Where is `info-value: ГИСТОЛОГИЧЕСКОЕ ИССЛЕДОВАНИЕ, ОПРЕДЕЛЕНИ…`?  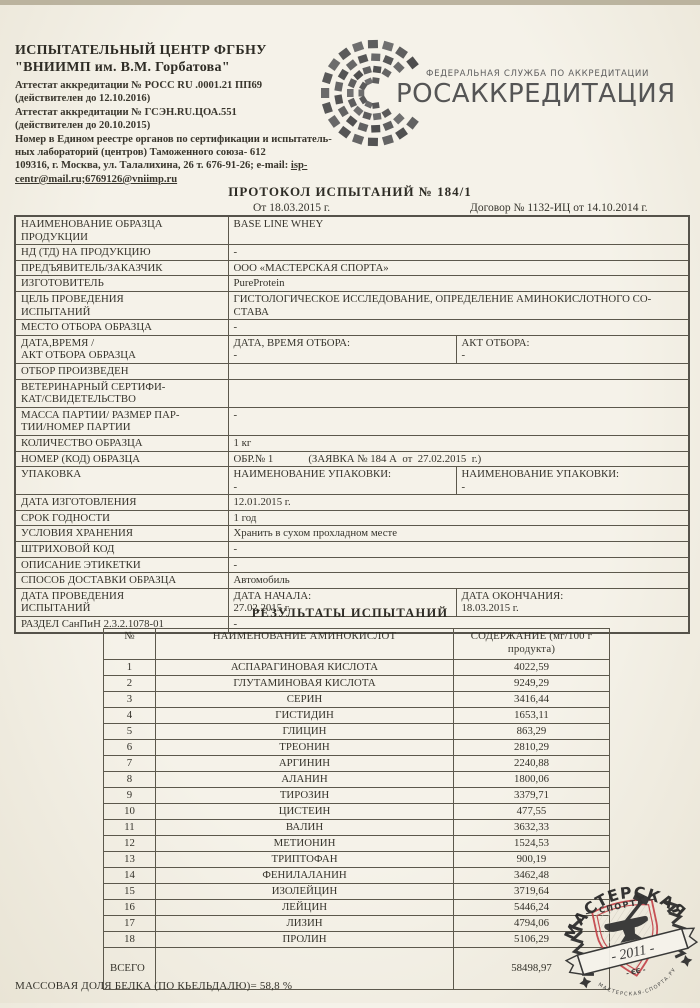 info-value: ГИСТОЛОГИЧЕСКОЕ ИССЛЕДОВАНИЕ, ОПРЕДЕЛЕНИ… is located at coordinates (458, 305).